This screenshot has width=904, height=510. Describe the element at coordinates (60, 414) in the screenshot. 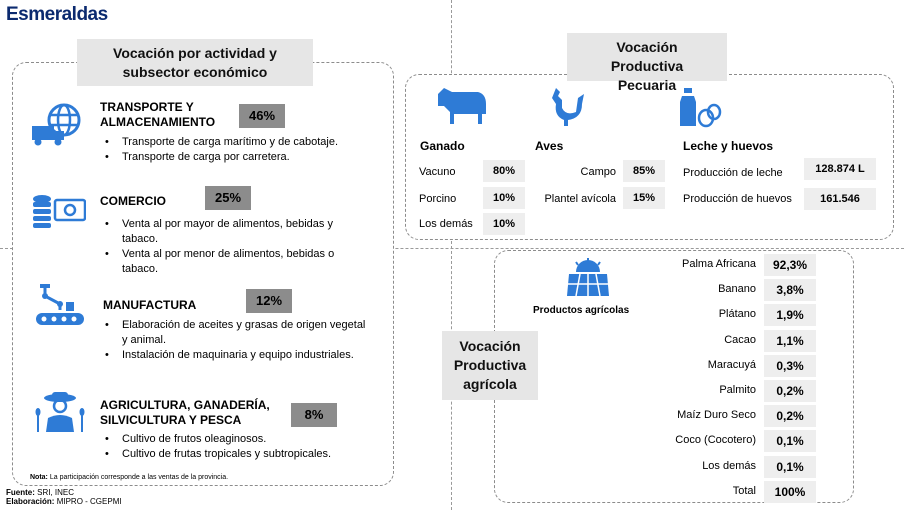

I see `farmer-icon` at that location.